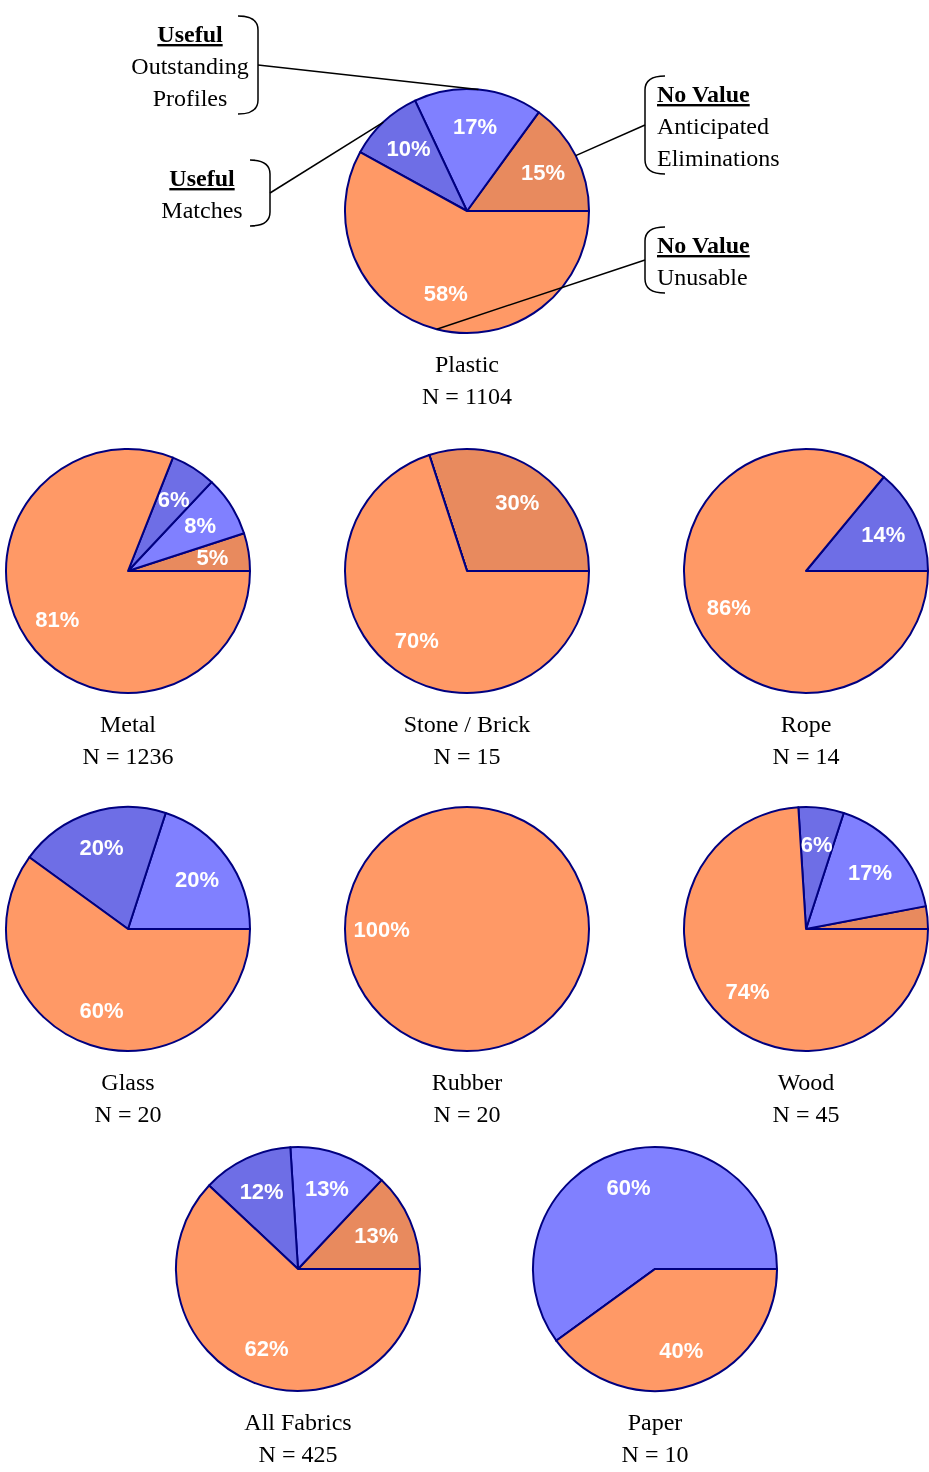  What do you see at coordinates (298, 1422) in the screenshot?
I see `text: All Fabrics` at bounding box center [298, 1422].